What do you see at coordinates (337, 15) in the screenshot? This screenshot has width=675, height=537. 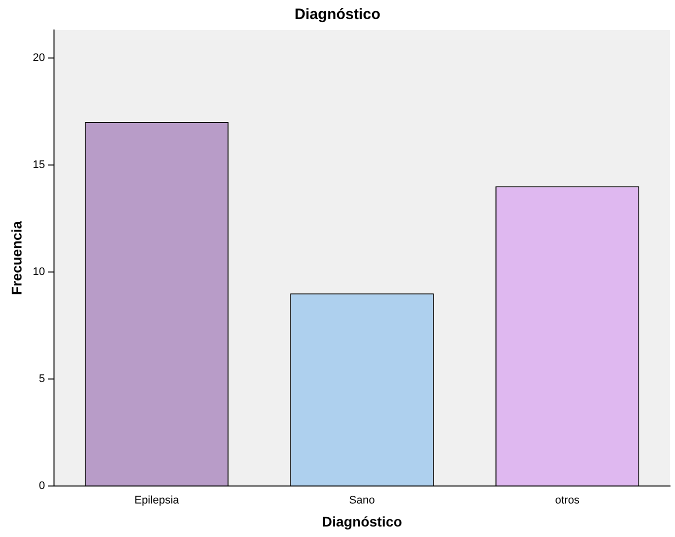 I see `chart-title: Diagnóstico` at bounding box center [337, 15].